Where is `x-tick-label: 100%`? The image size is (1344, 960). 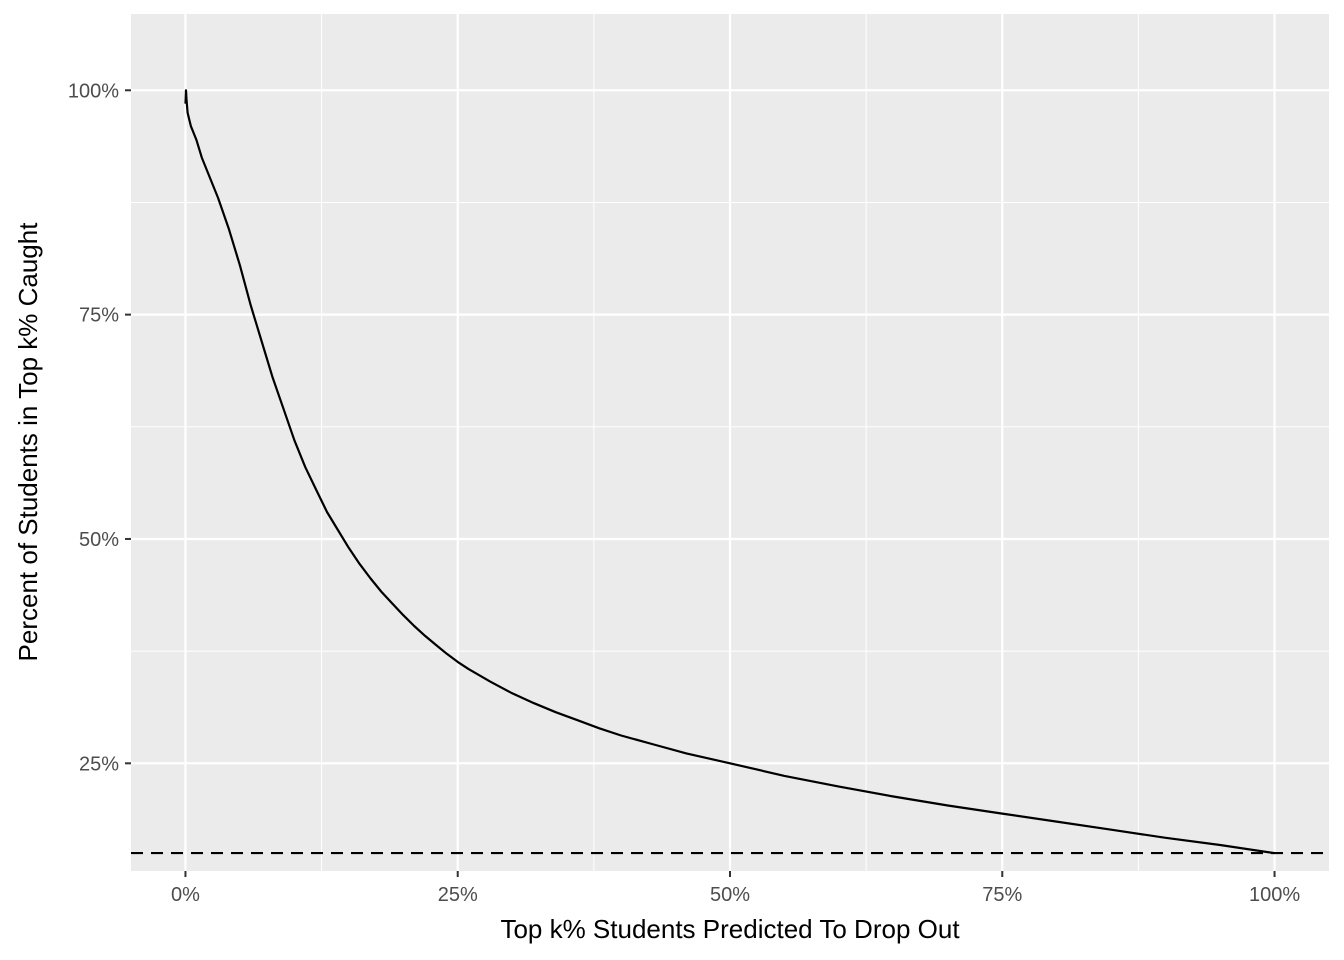 x-tick-label: 100% is located at coordinates (1274, 895).